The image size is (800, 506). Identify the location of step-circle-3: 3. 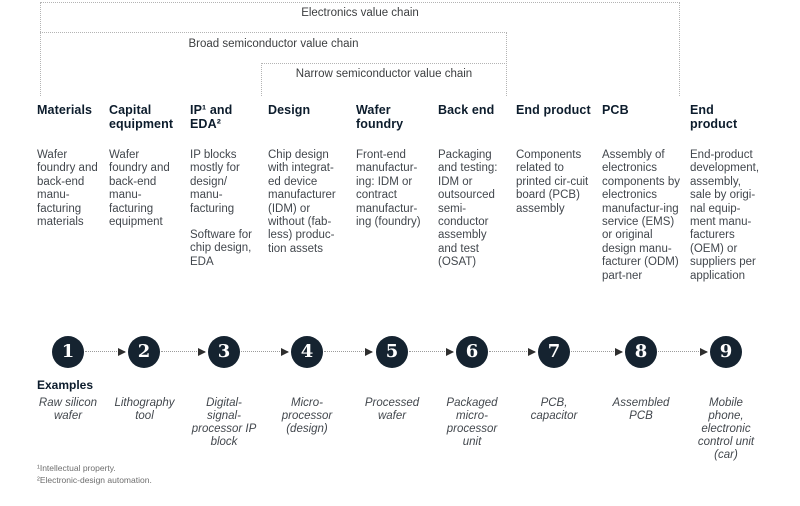
(224, 352).